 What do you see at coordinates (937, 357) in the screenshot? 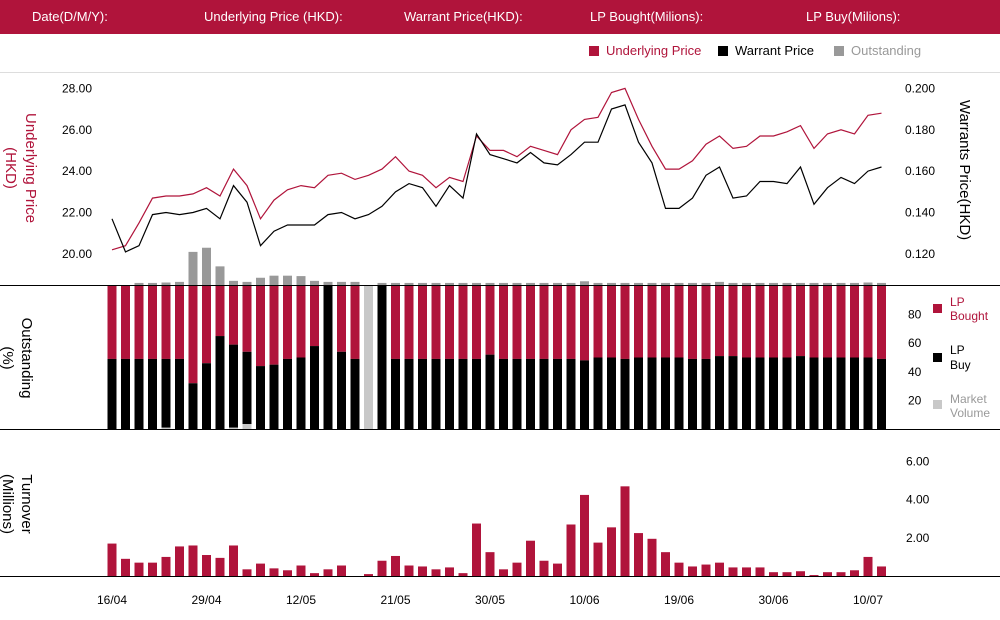
I see `legend-lp-buy-swatch` at bounding box center [937, 357].